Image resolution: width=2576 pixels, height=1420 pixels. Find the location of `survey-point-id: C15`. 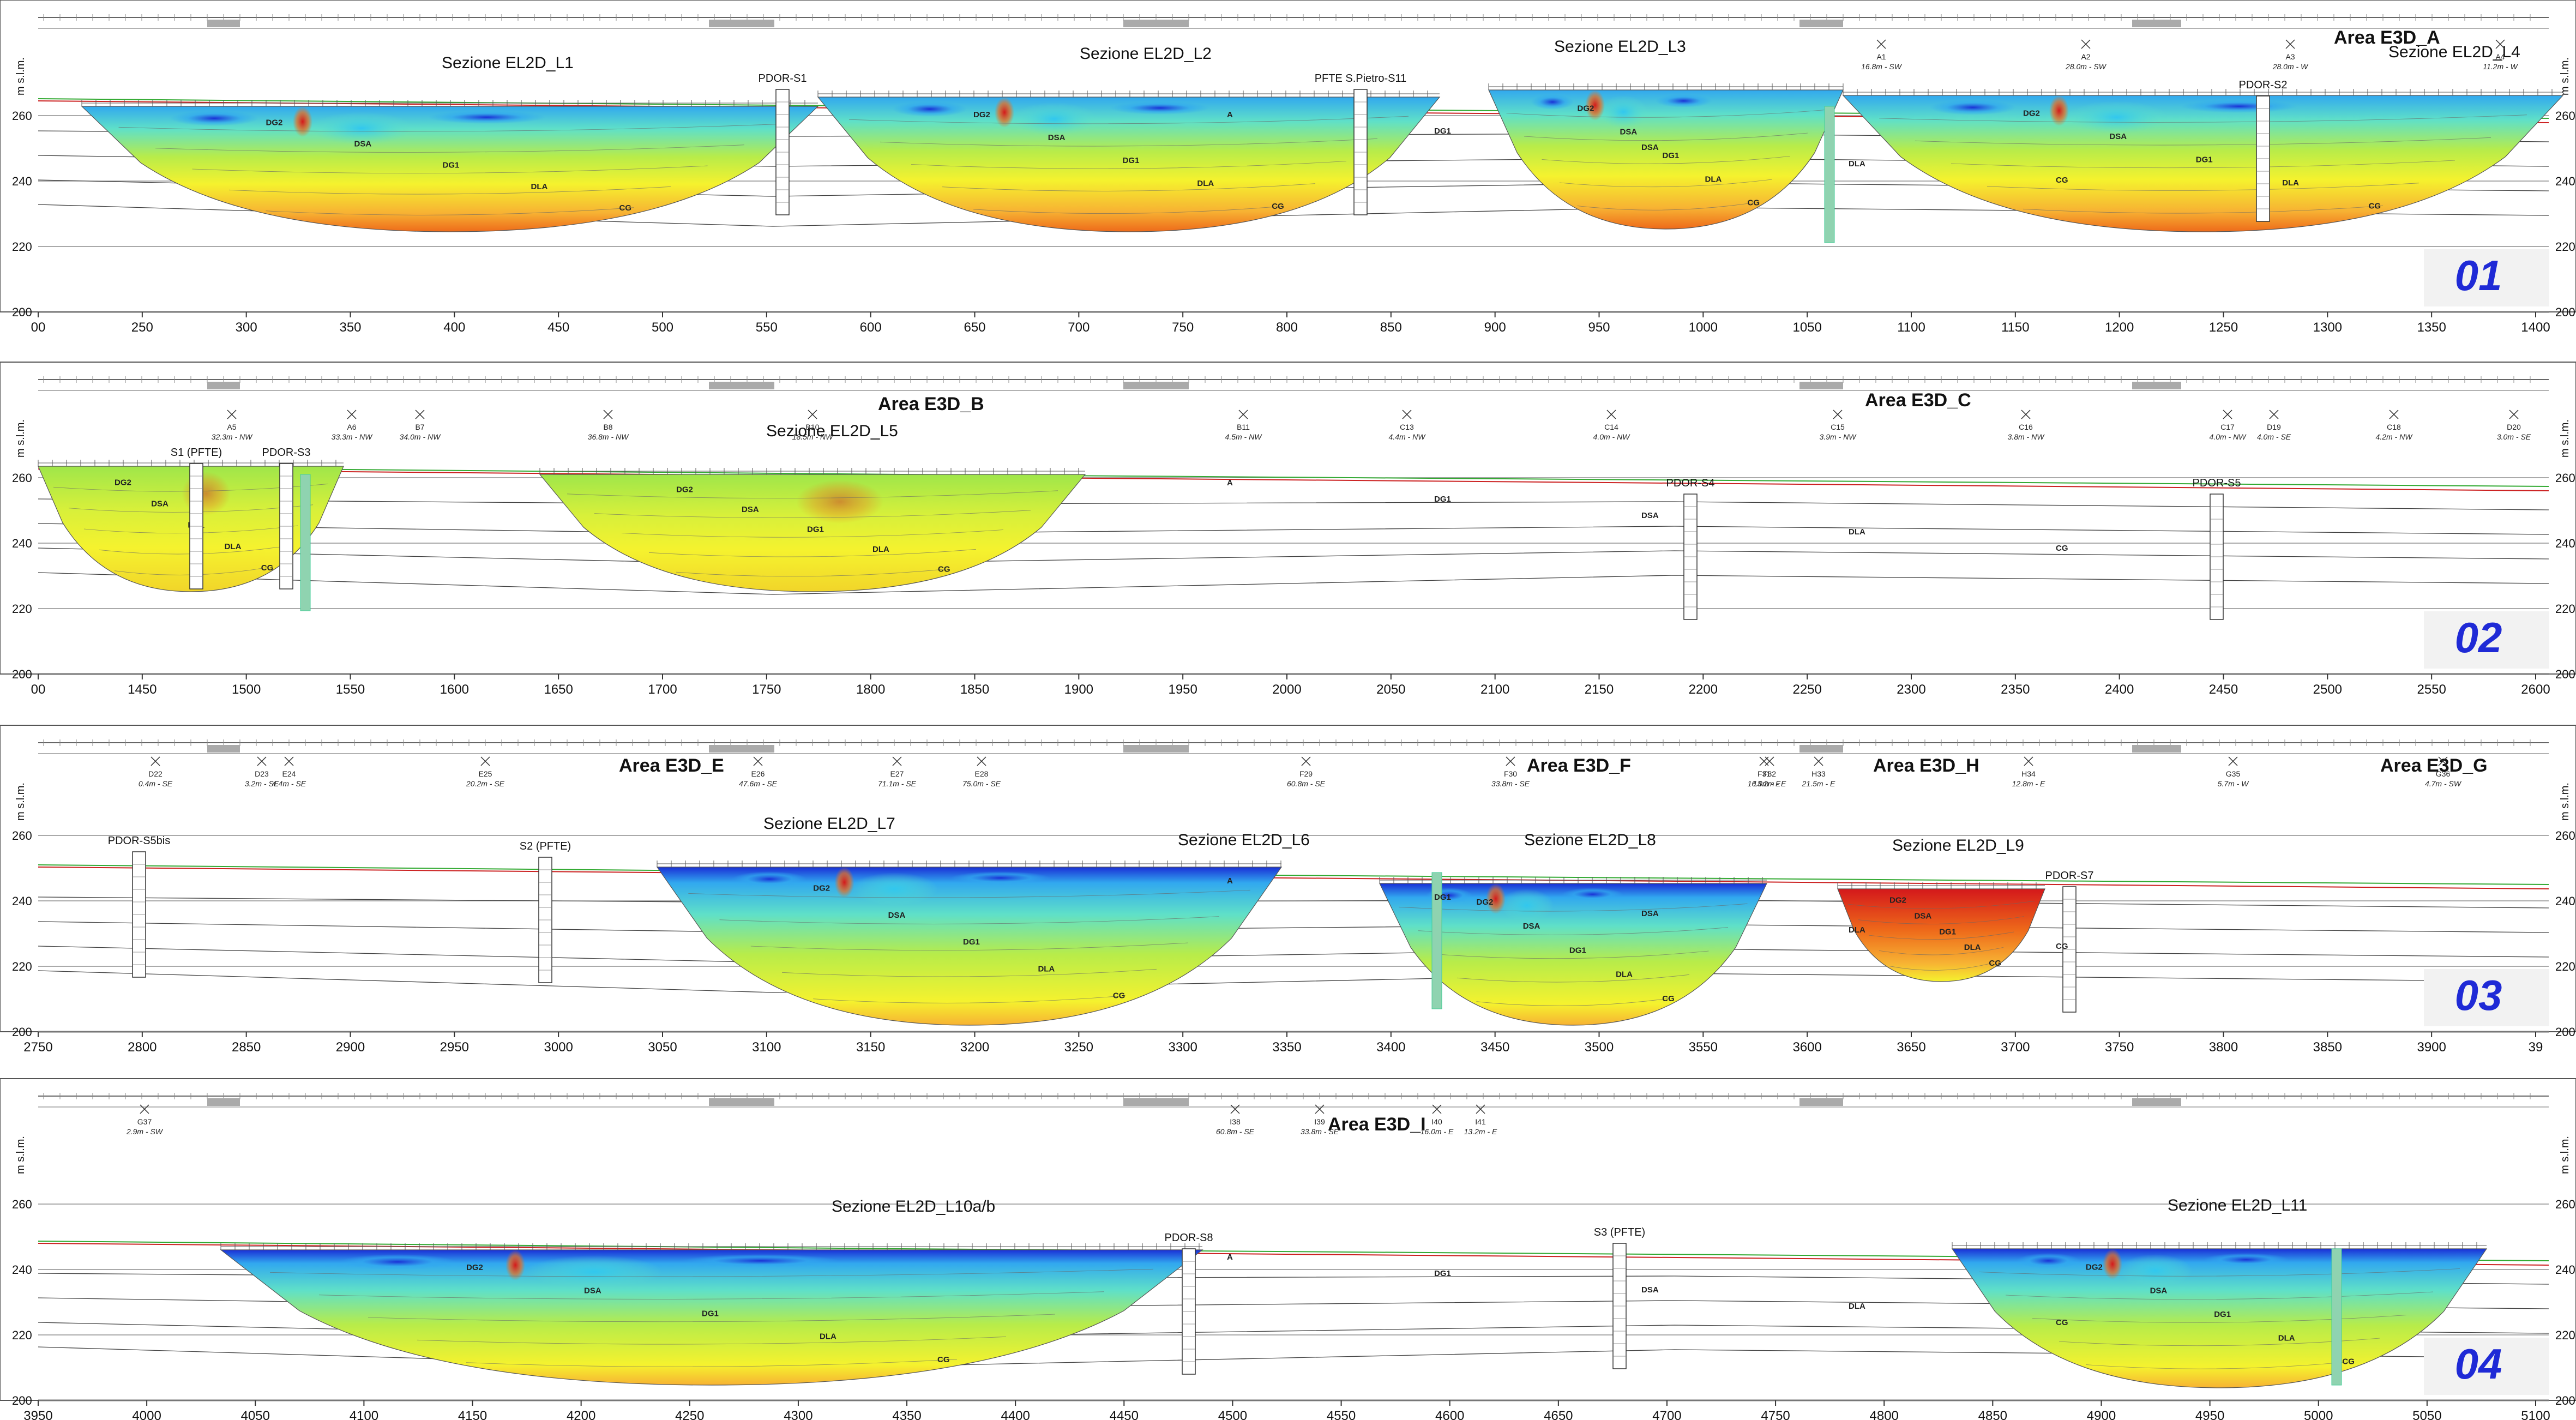

survey-point-id: C15 is located at coordinates (1838, 427).